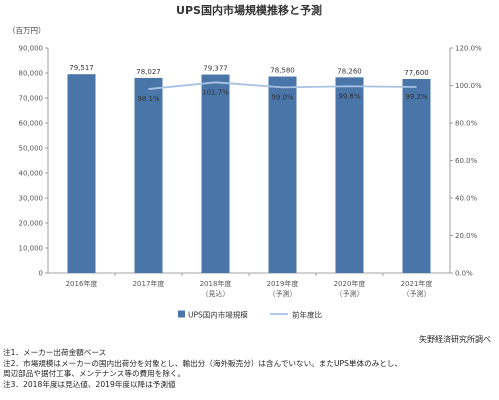 This screenshot has width=499, height=400. Describe the element at coordinates (215, 69) in the screenshot. I see `bar-value-label: 79,377` at that location.